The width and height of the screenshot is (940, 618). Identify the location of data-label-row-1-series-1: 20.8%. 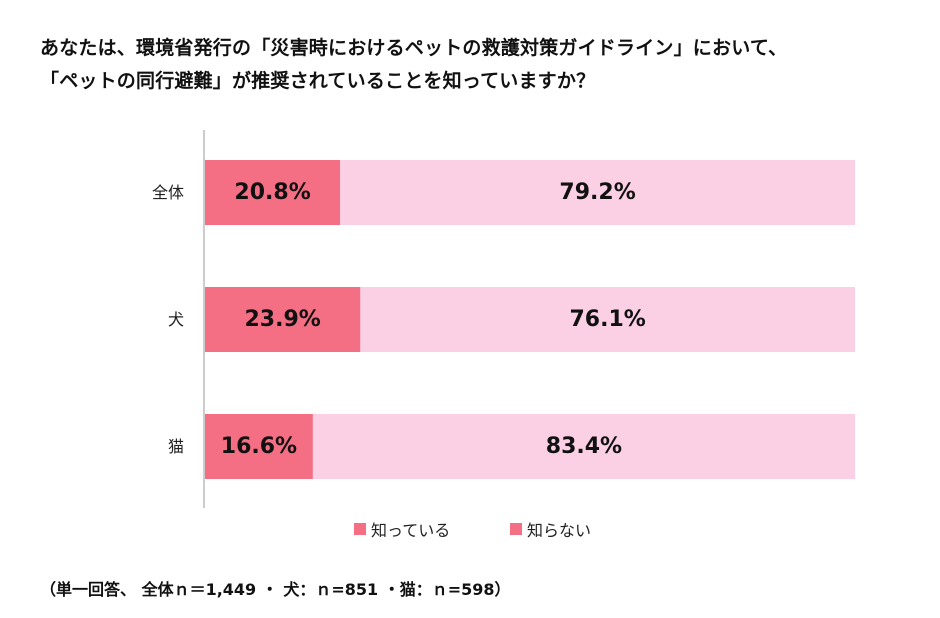
(272, 192).